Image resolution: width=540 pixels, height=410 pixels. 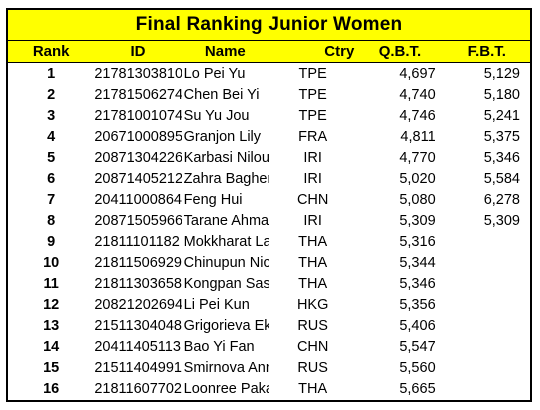 I want to click on cell-qbt: 4,811, so click(x=418, y=136).